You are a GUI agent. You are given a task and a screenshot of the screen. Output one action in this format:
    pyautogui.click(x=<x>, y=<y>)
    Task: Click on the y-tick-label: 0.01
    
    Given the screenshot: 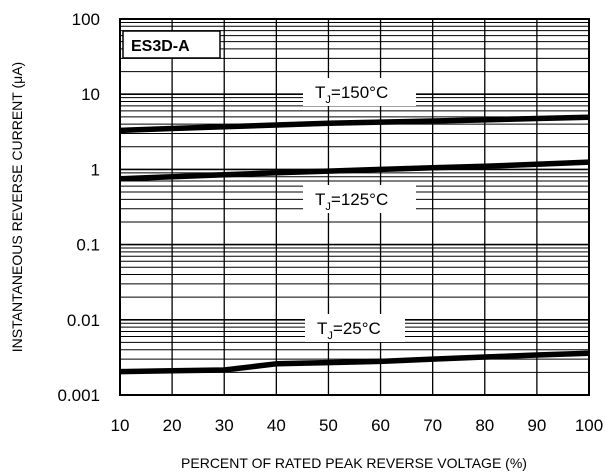 What is the action you would take?
    pyautogui.click(x=83, y=320)
    